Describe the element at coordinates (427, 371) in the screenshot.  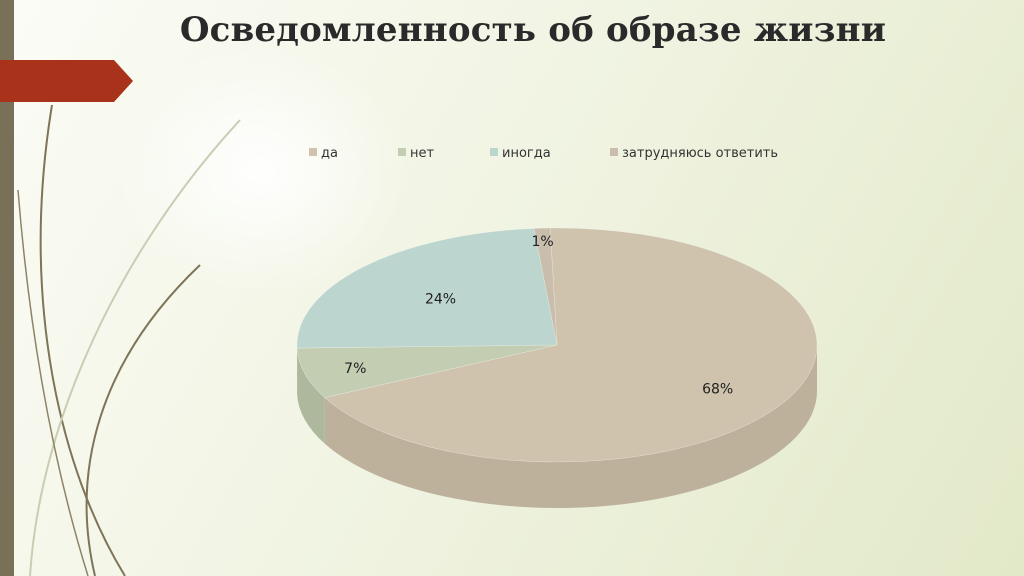
I see `pie-slice-нет` at that location.